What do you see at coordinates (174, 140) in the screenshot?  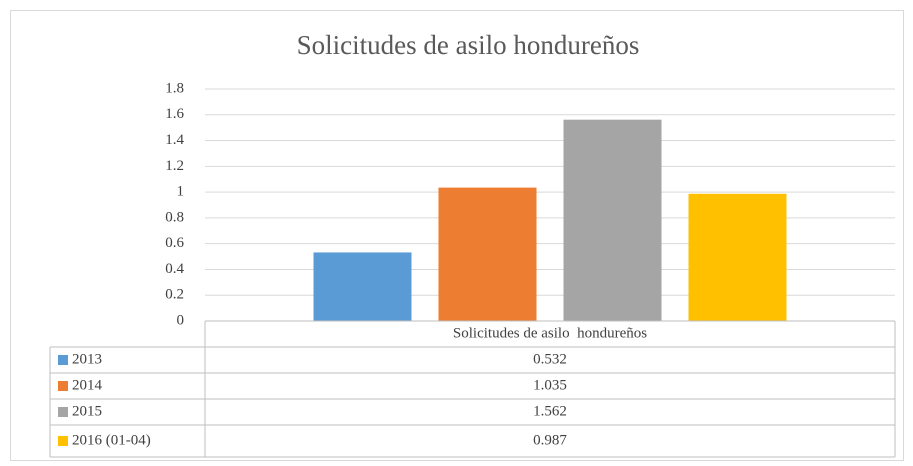 I see `y-tick-label: 1.4` at bounding box center [174, 140].